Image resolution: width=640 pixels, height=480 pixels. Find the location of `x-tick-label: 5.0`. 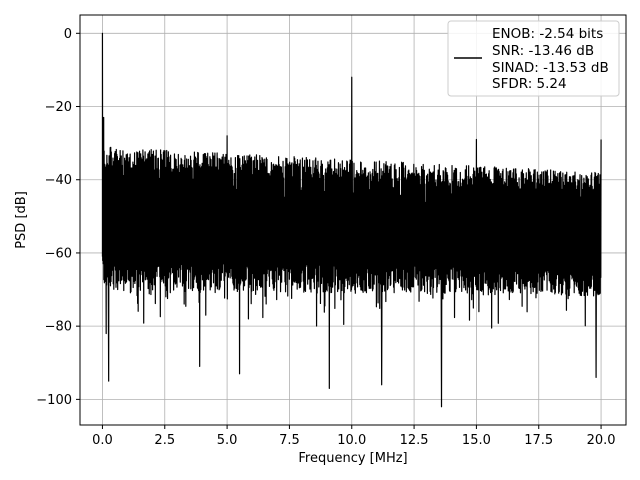

x-tick-label: 5.0 is located at coordinates (227, 440).